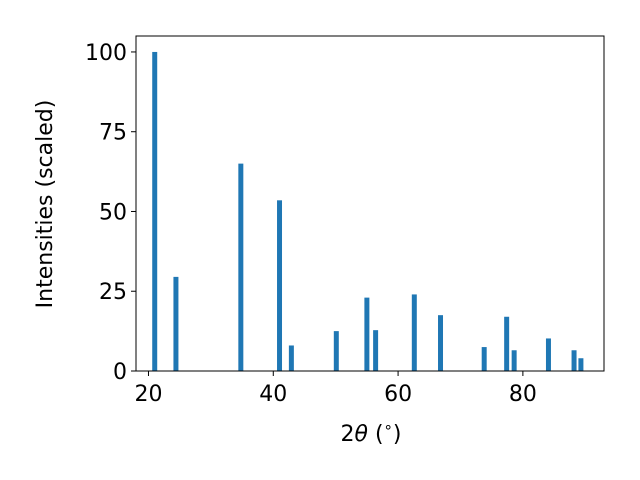 The height and width of the screenshot is (480, 640). I want to click on x-tick-label: 60, so click(398, 394).